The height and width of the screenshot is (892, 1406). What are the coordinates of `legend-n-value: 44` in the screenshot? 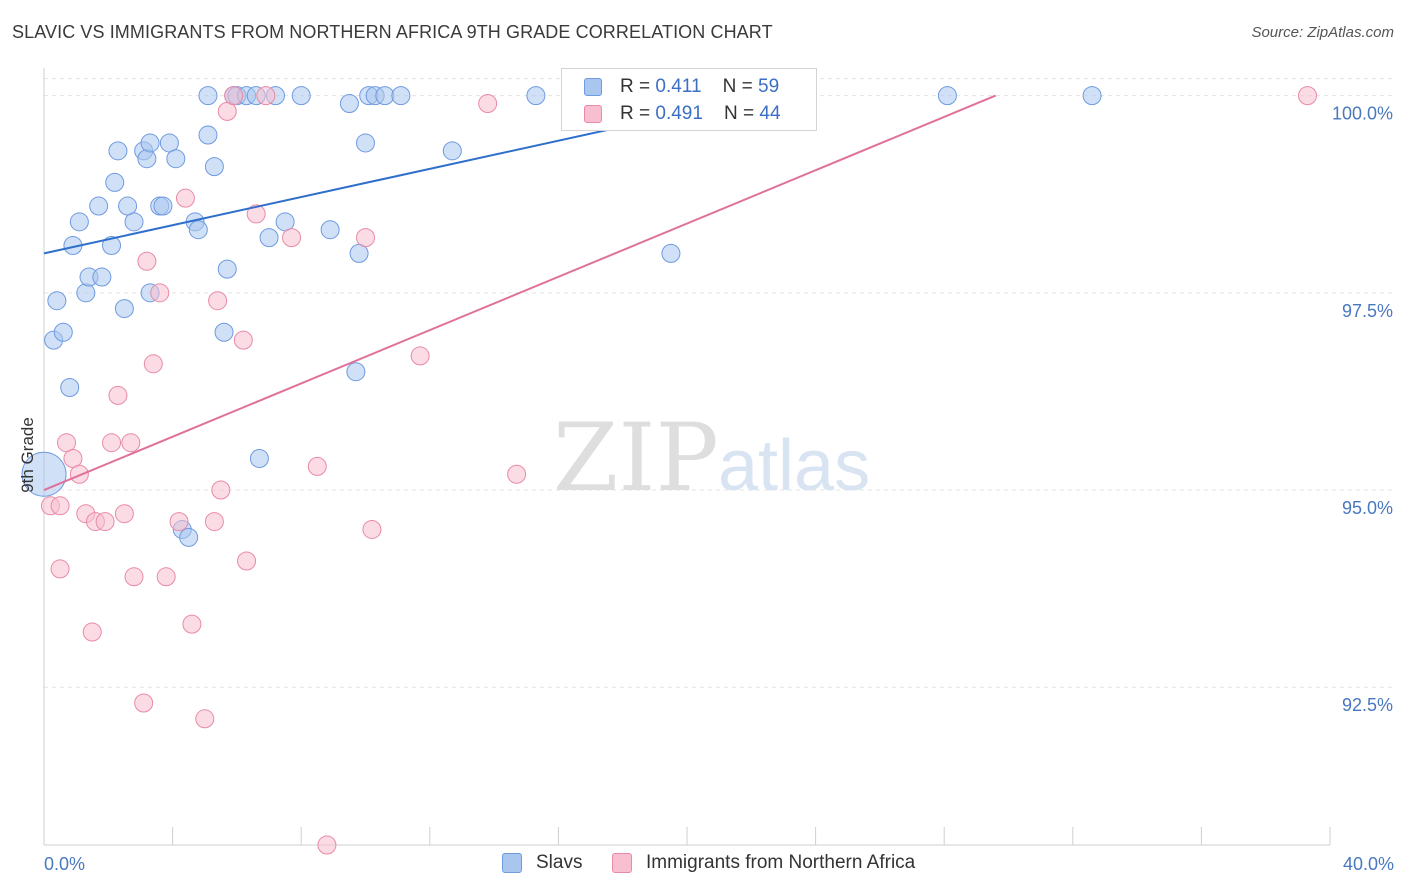 It's located at (770, 113).